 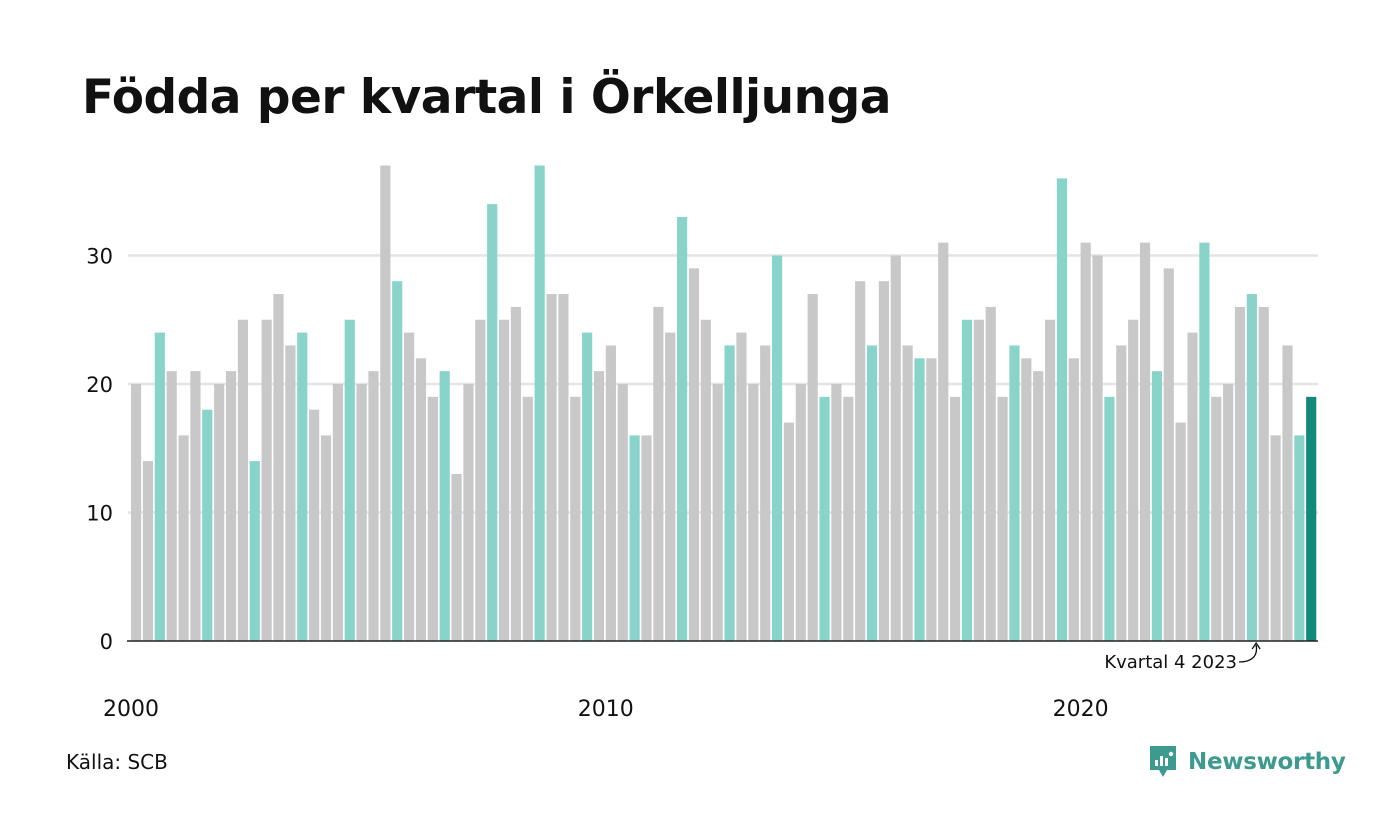 What do you see at coordinates (1163, 761) in the screenshot?
I see `newsworthy-logo-icon` at bounding box center [1163, 761].